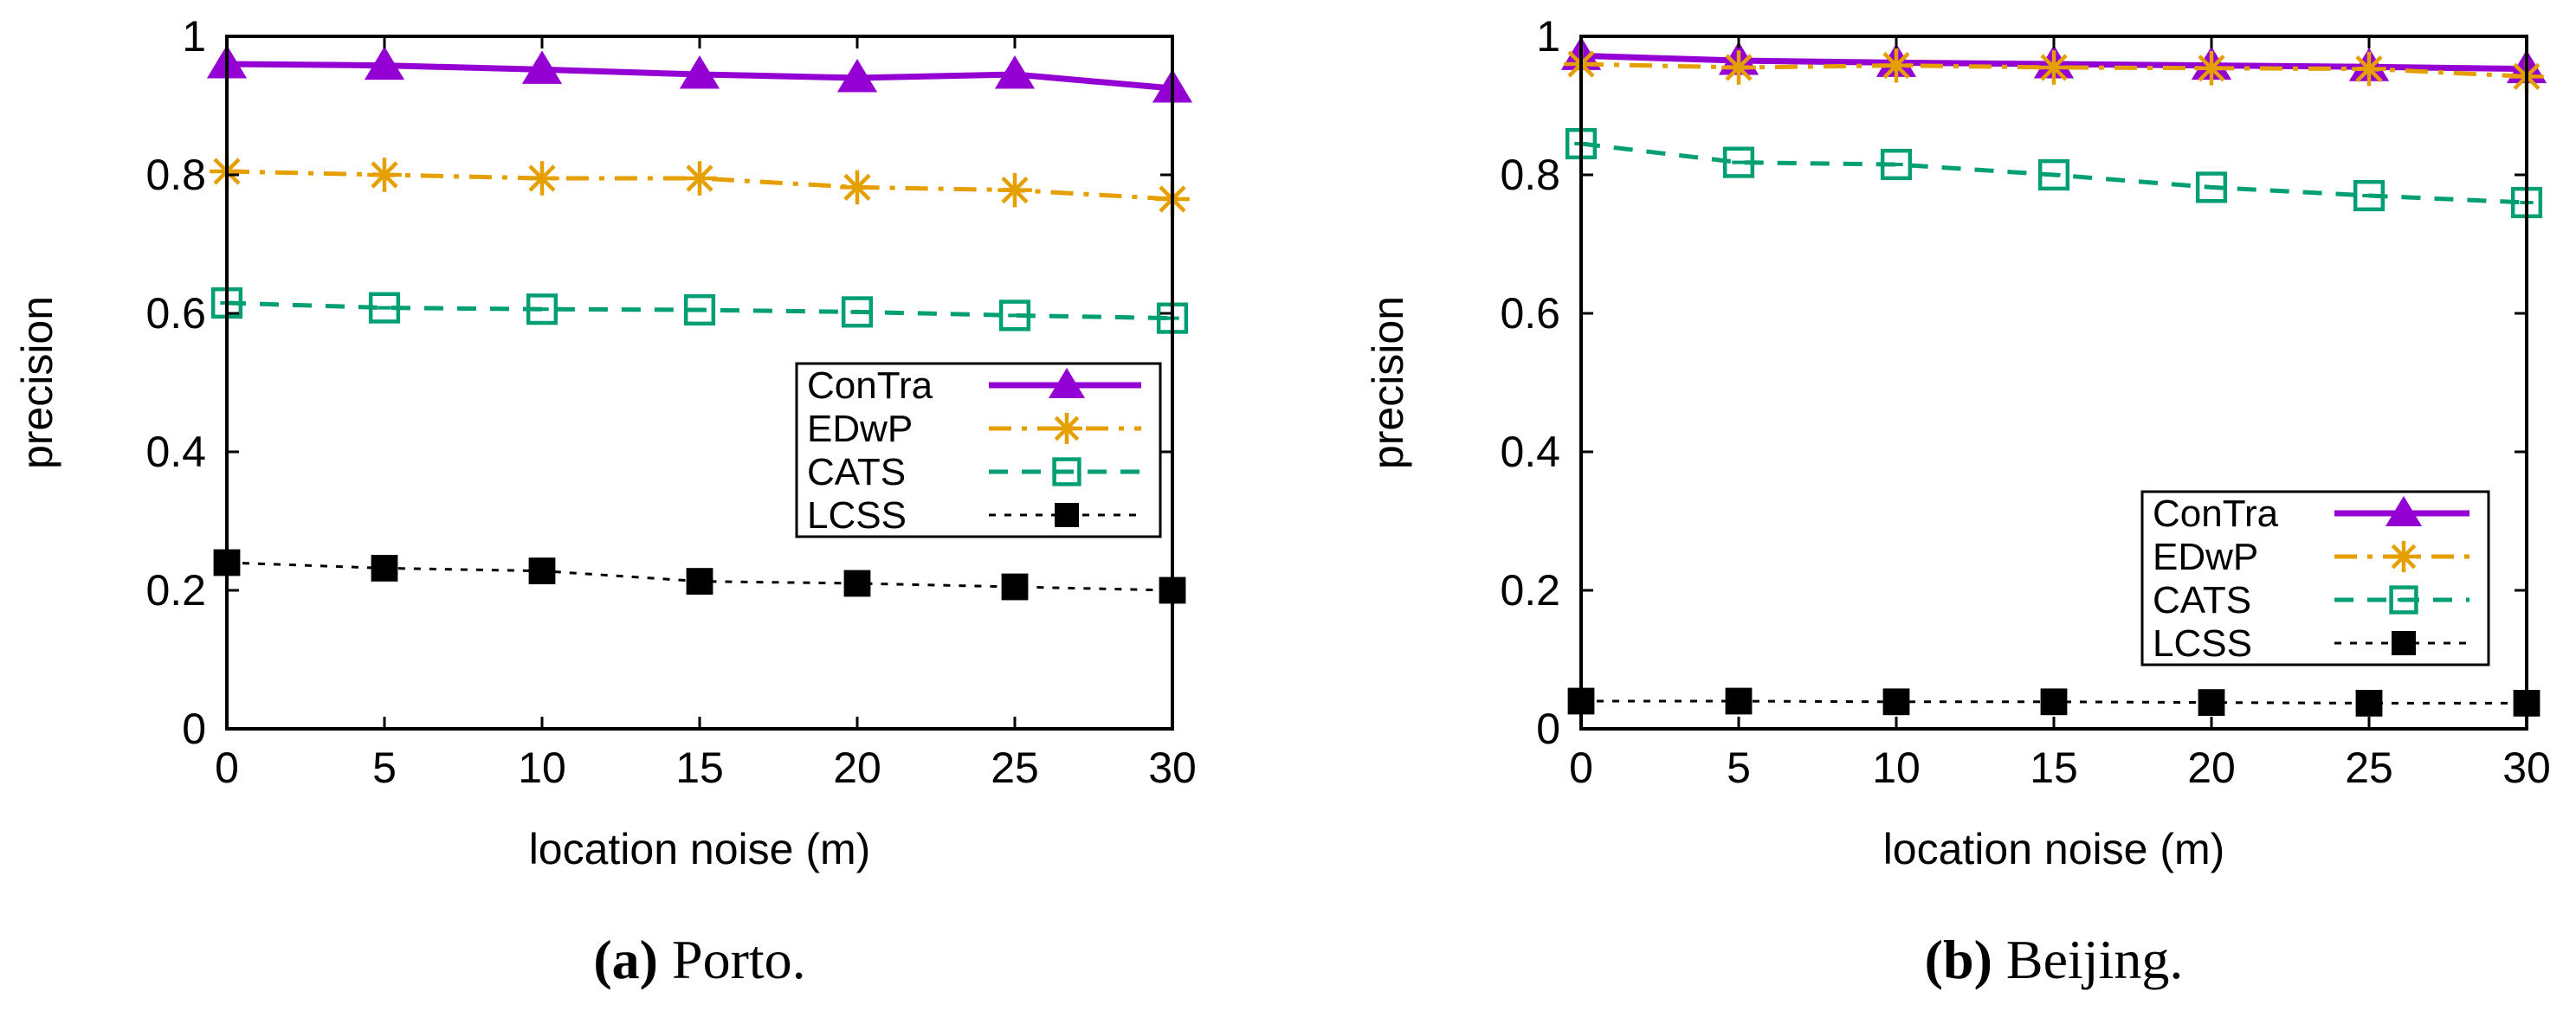  I want to click on y-tick-label: 0.8, so click(175, 175).